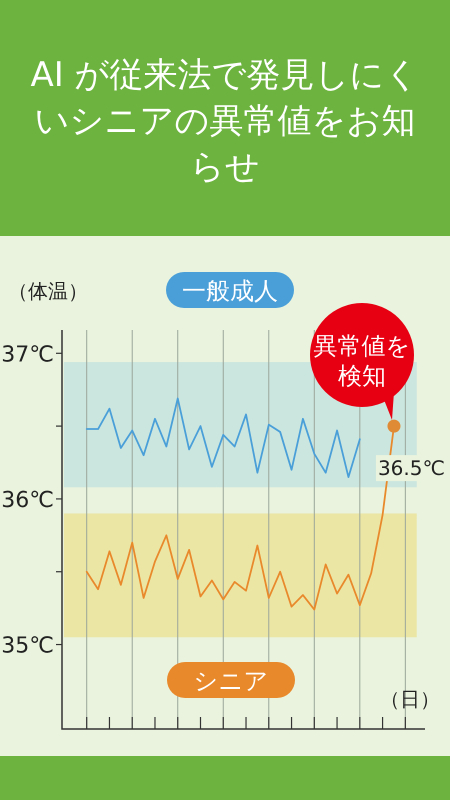 Image resolution: width=450 pixels, height=800 pixels. What do you see at coordinates (410, 699) in the screenshot?
I see `x-axis-title: （日）` at bounding box center [410, 699].